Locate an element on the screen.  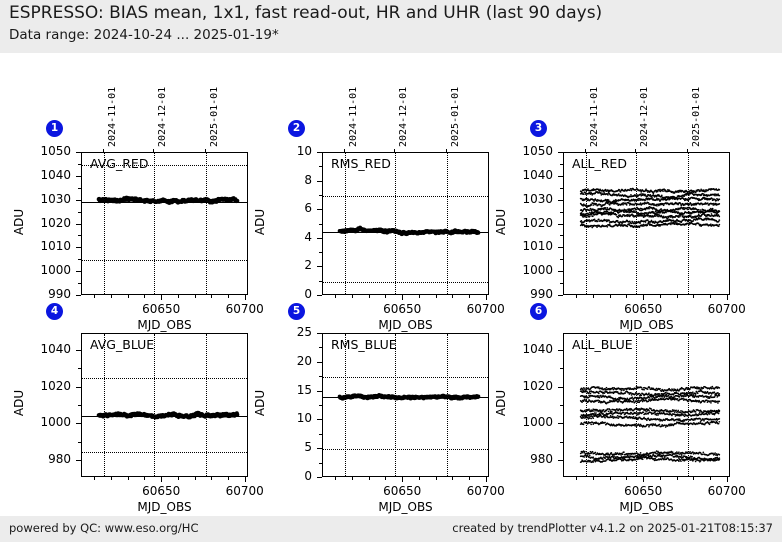
y-axis-tick-label: 20 is located at coordinates (304, 360).